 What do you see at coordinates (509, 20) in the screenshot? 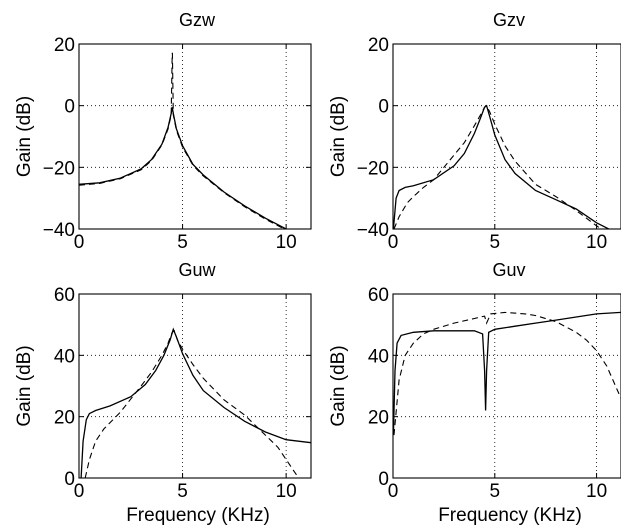
I see `chart-title: Gzv` at bounding box center [509, 20].